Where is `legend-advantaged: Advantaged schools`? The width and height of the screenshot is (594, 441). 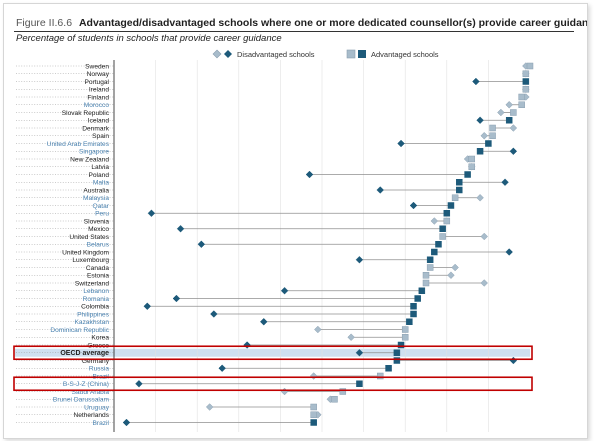 legend-advantaged: Advantaged schools is located at coordinates (392, 54).